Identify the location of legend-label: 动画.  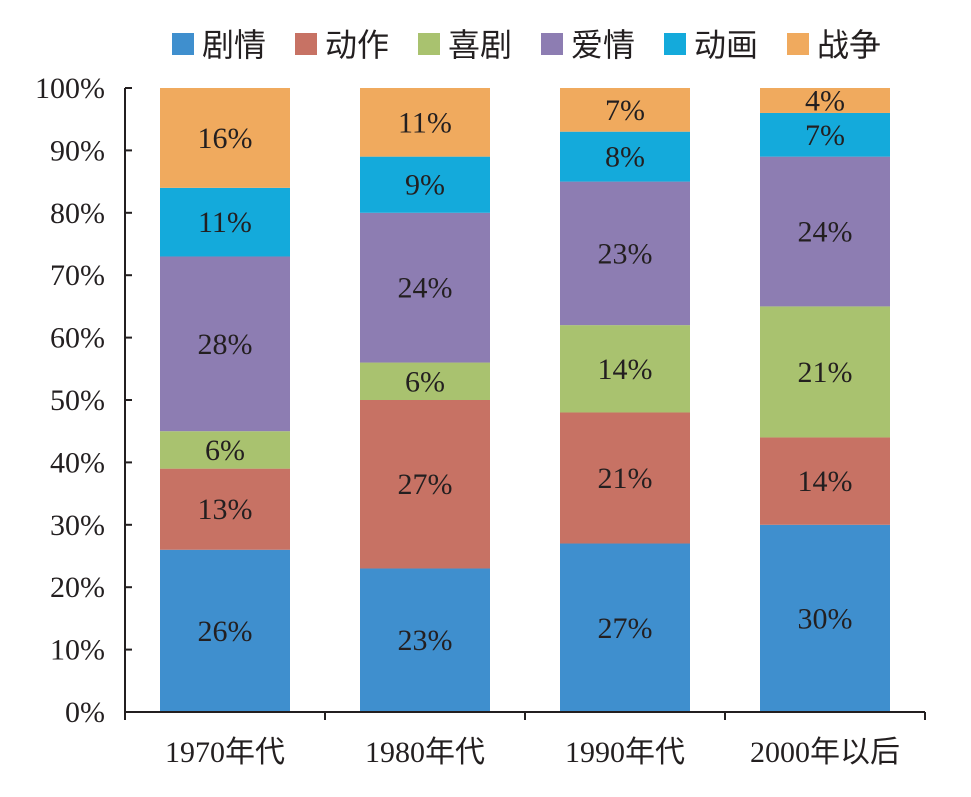
(726, 45).